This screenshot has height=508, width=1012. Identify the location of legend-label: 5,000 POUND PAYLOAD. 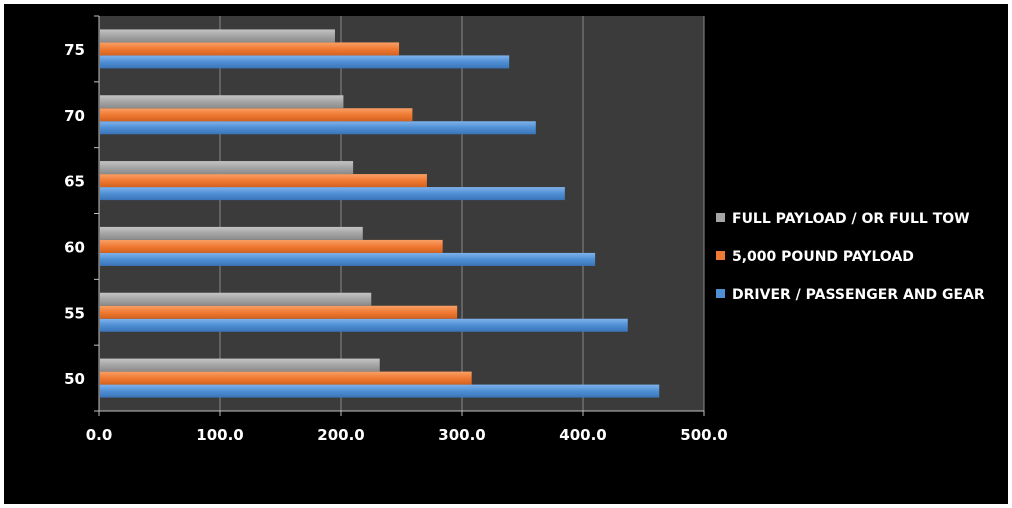
(823, 257).